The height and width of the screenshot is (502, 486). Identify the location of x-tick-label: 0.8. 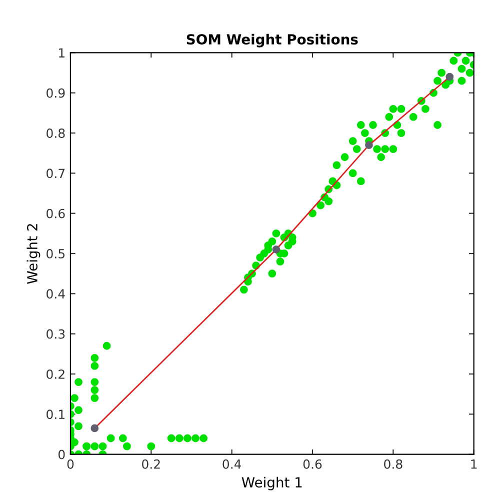
(393, 464).